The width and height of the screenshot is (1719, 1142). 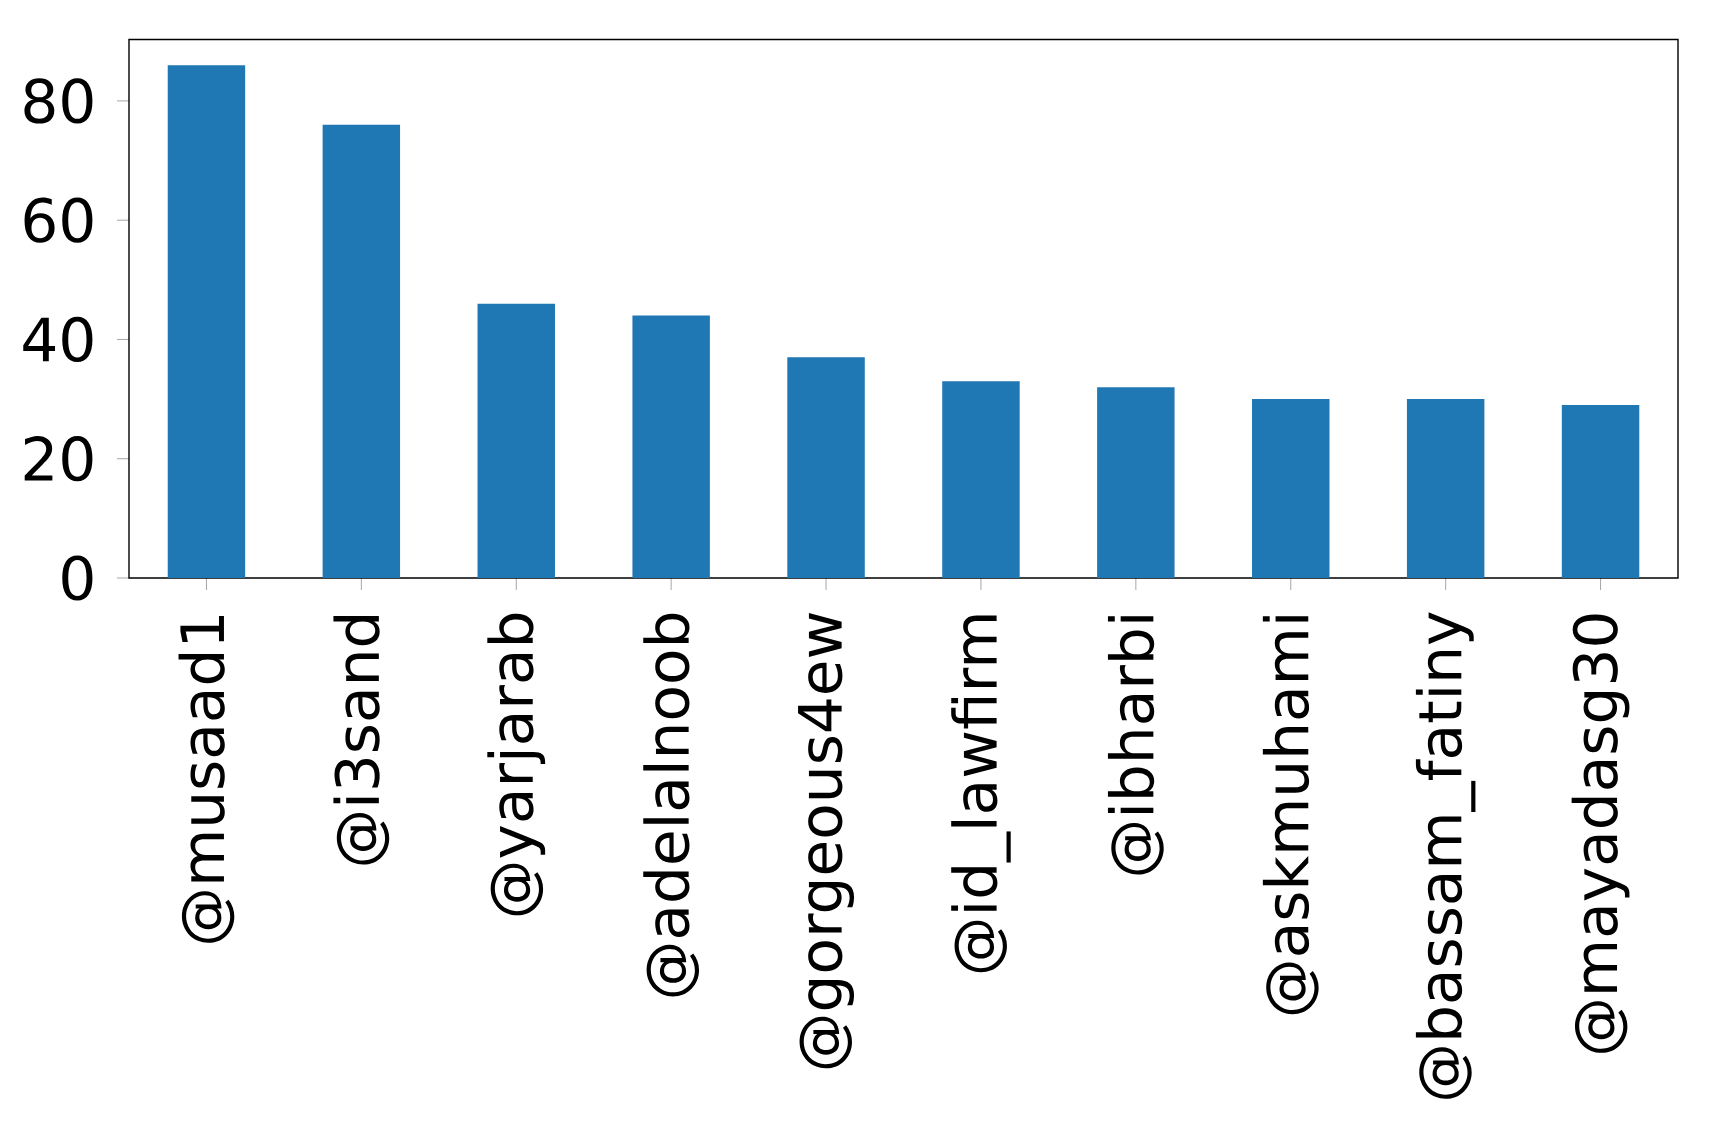 What do you see at coordinates (206, 779) in the screenshot?
I see `x-tick-label: @musaad1` at bounding box center [206, 779].